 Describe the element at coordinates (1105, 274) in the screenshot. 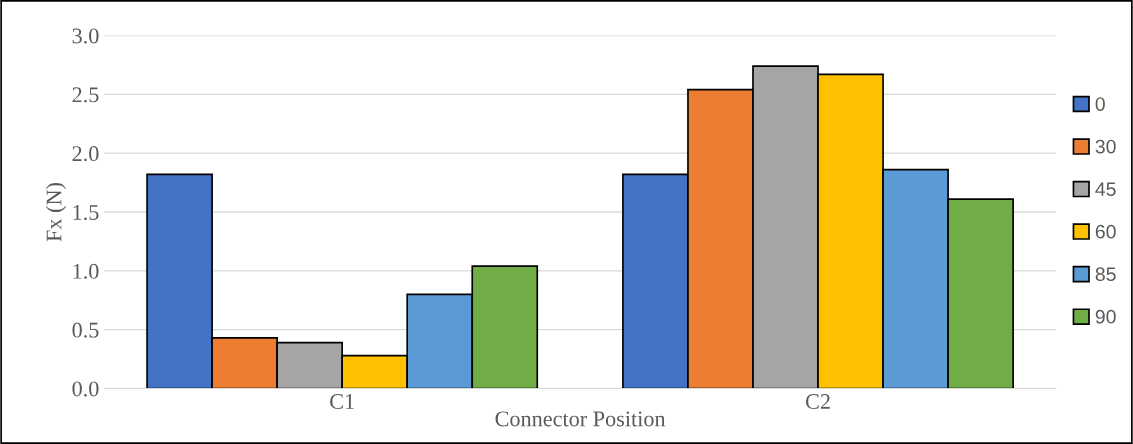

I see `legend-label: 85` at that location.